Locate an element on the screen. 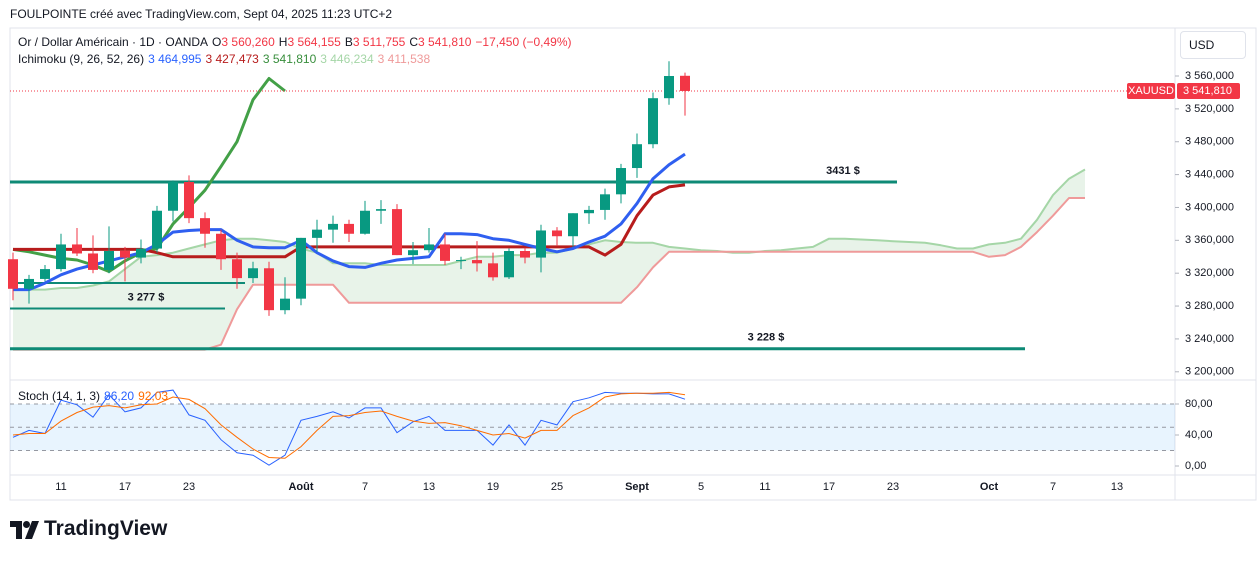  x-tick-label: Oct is located at coordinates (989, 487).